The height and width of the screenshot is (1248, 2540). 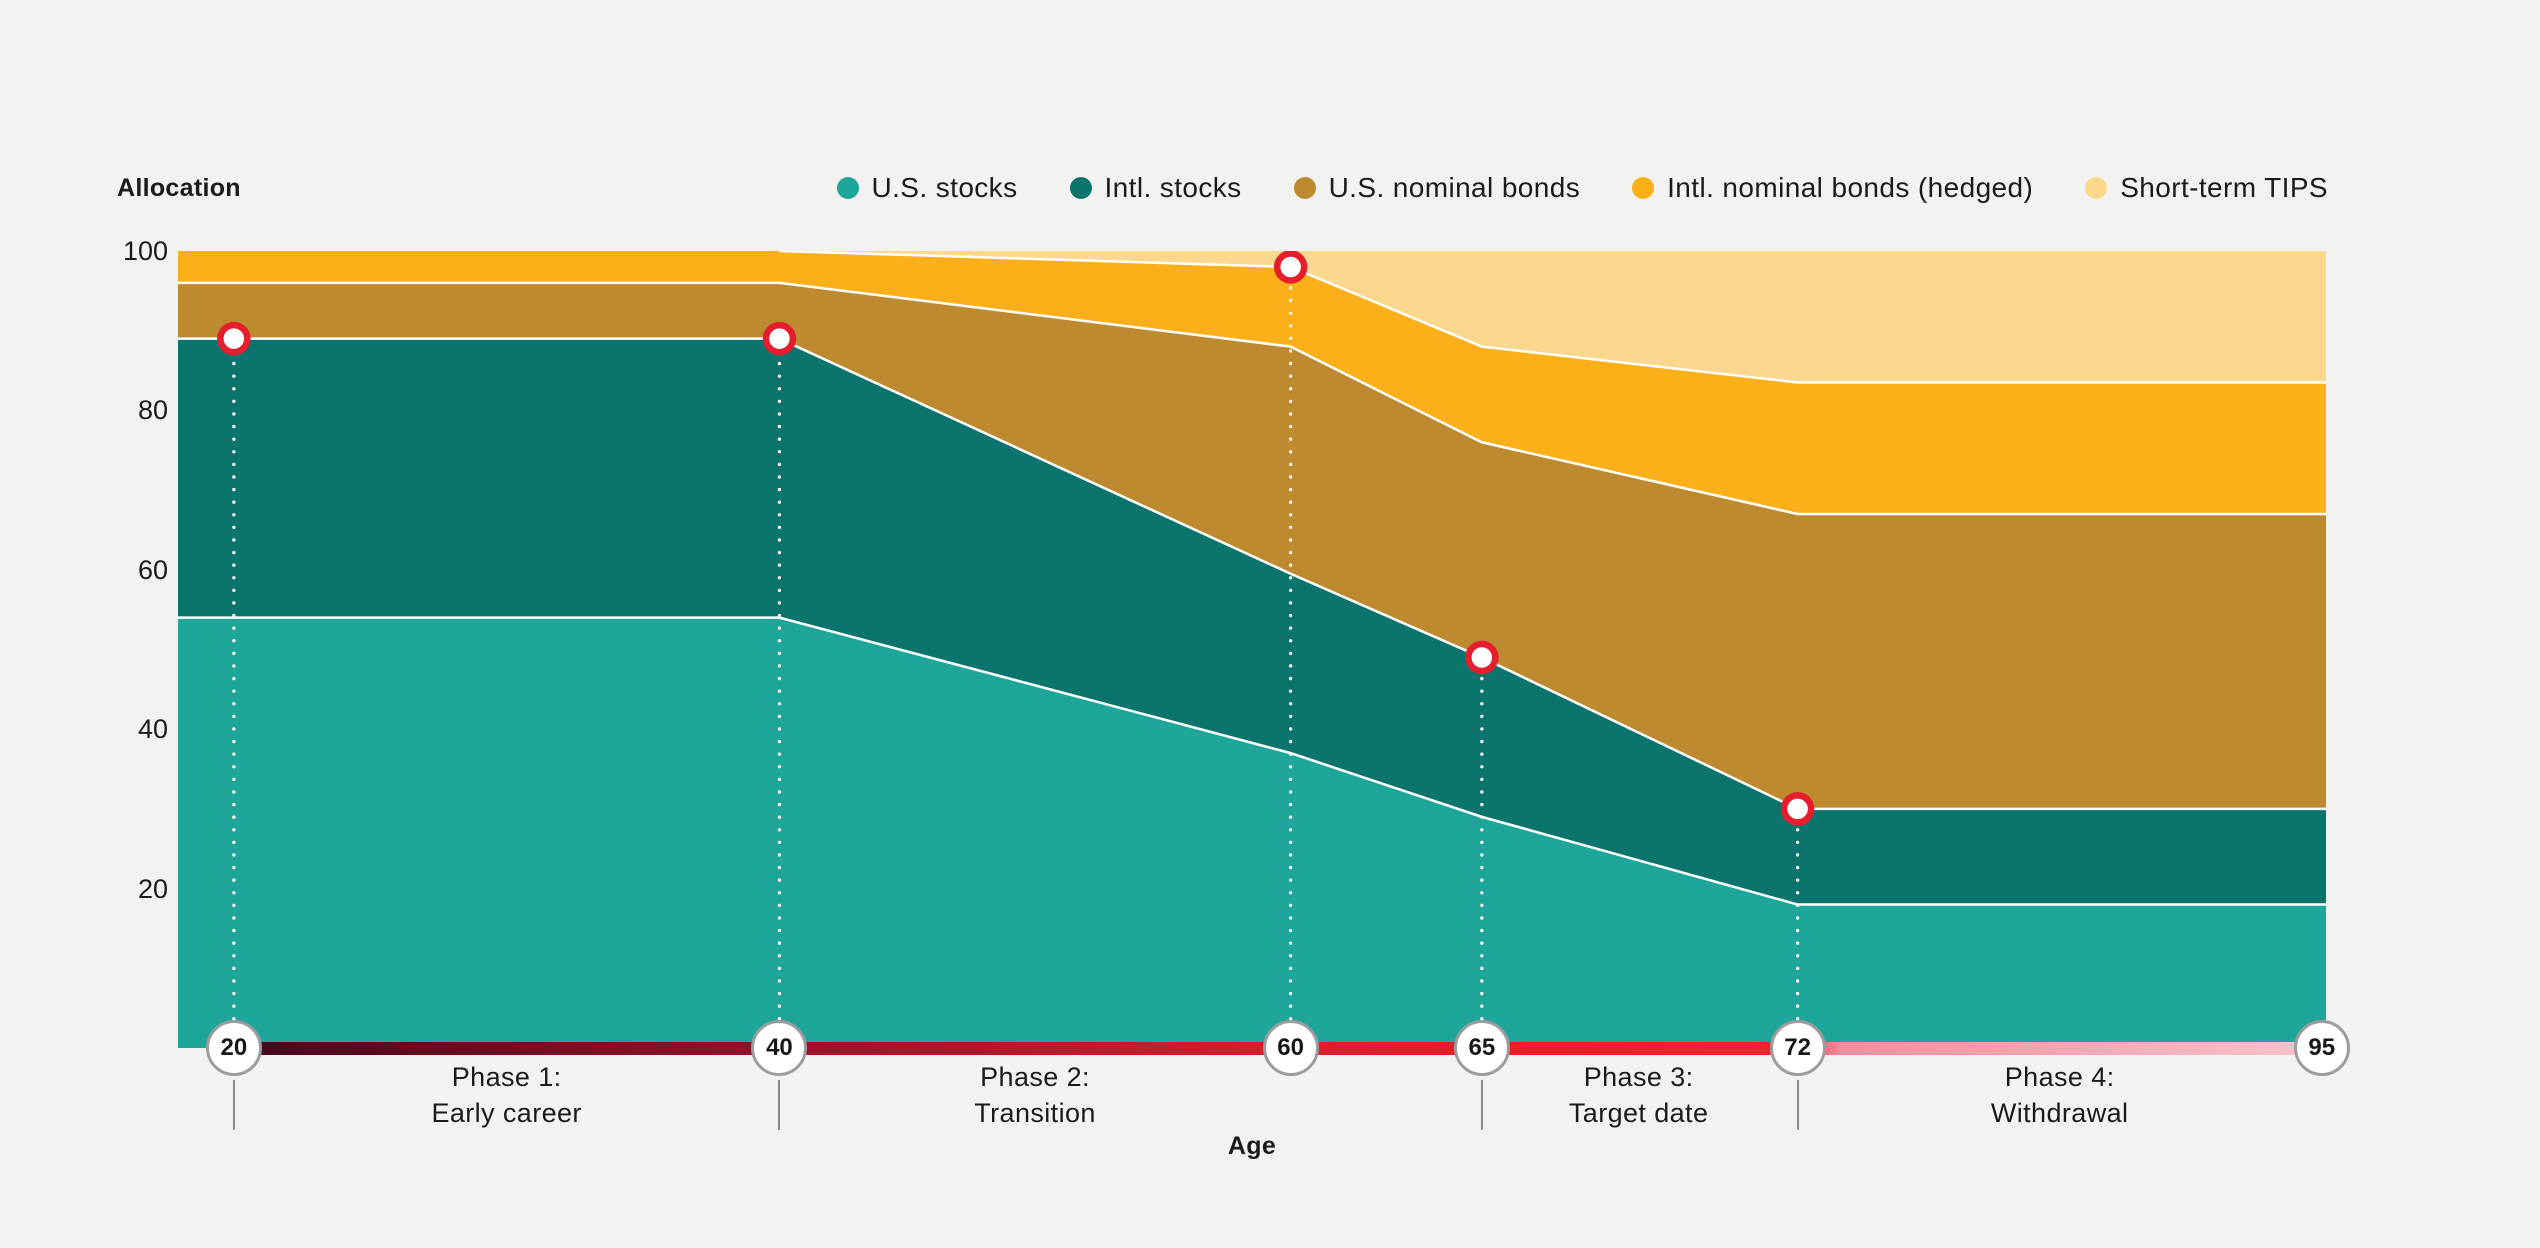 I want to click on area-short-term-tips, so click(x=1252, y=317).